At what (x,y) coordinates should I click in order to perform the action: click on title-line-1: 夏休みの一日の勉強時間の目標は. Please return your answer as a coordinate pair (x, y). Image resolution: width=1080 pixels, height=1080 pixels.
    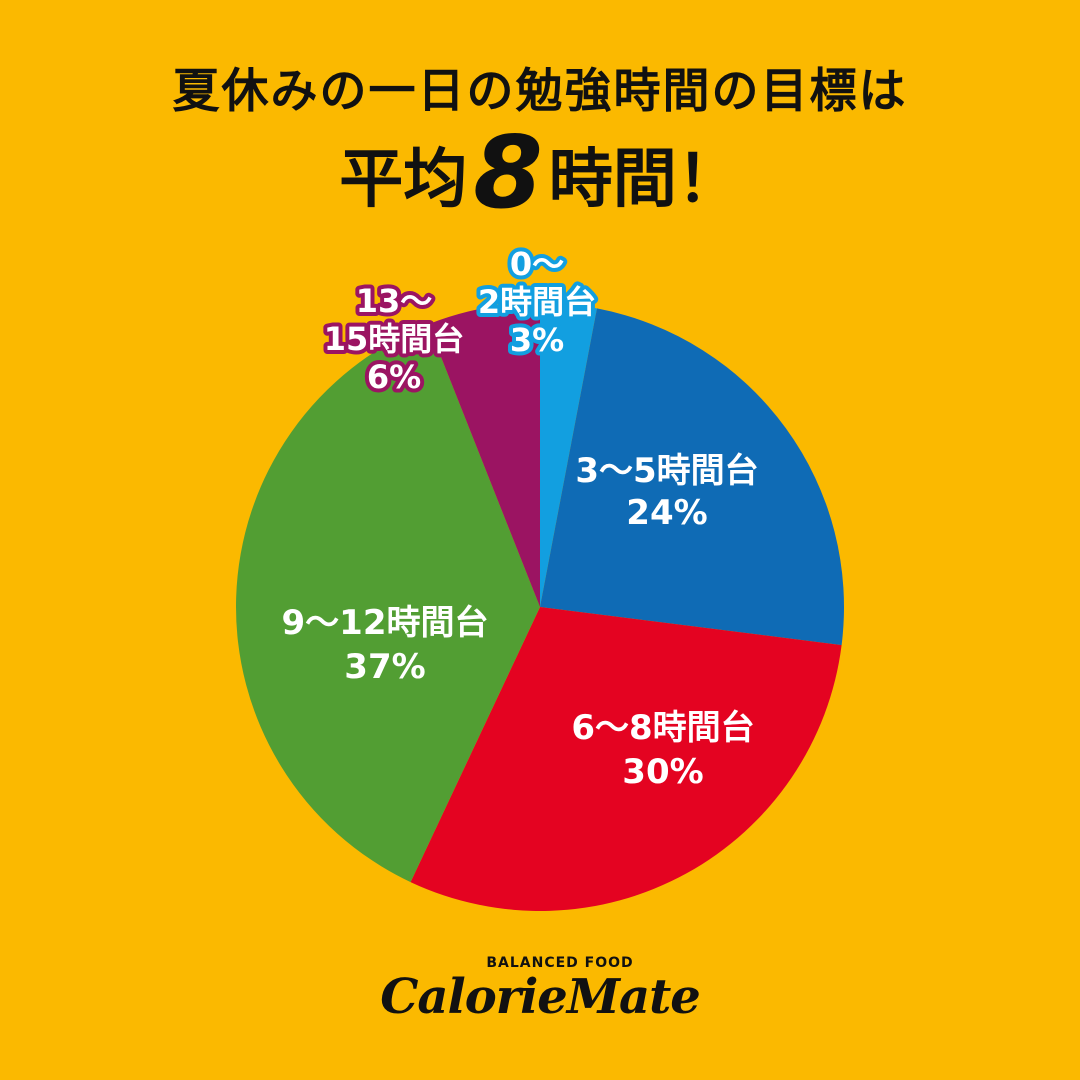
    Looking at the image, I should click on (540, 91).